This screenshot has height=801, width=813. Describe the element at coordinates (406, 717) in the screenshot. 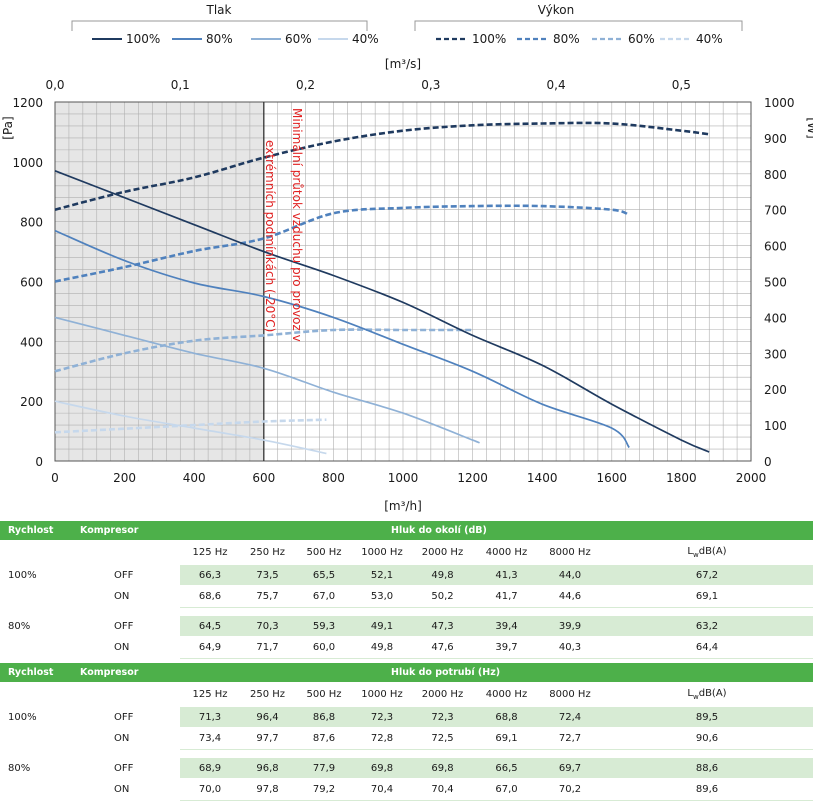

I see `table-row: 100% OFF 71,3 96,4 86,8 72,3 72,3 68,8 72,4 89,5` at that location.